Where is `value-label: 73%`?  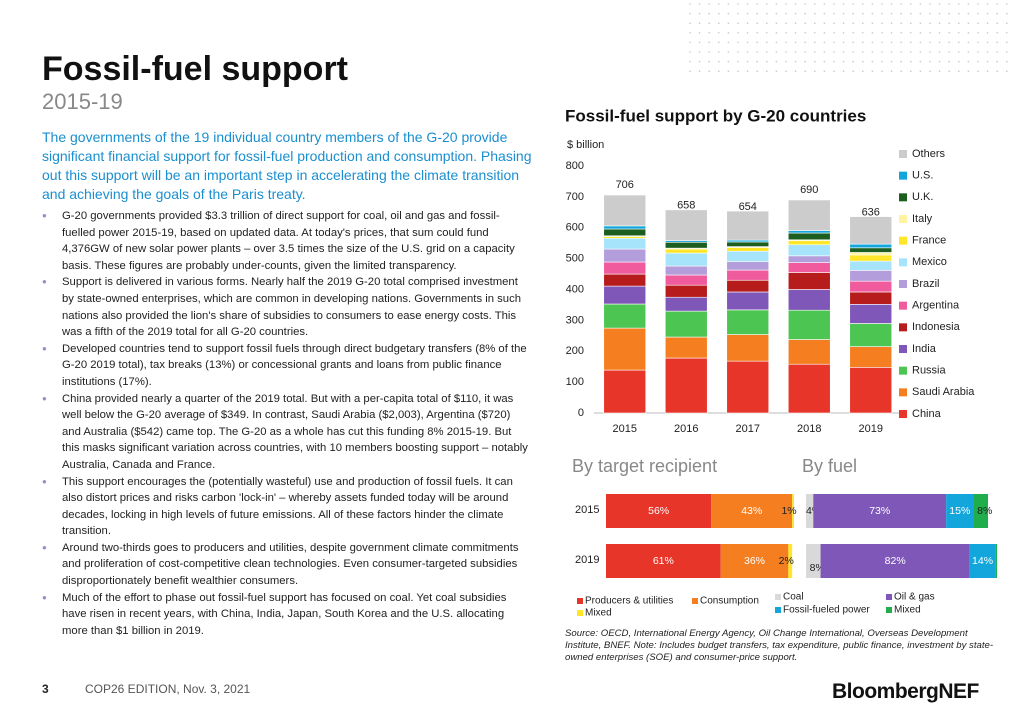 value-label: 73% is located at coordinates (879, 511).